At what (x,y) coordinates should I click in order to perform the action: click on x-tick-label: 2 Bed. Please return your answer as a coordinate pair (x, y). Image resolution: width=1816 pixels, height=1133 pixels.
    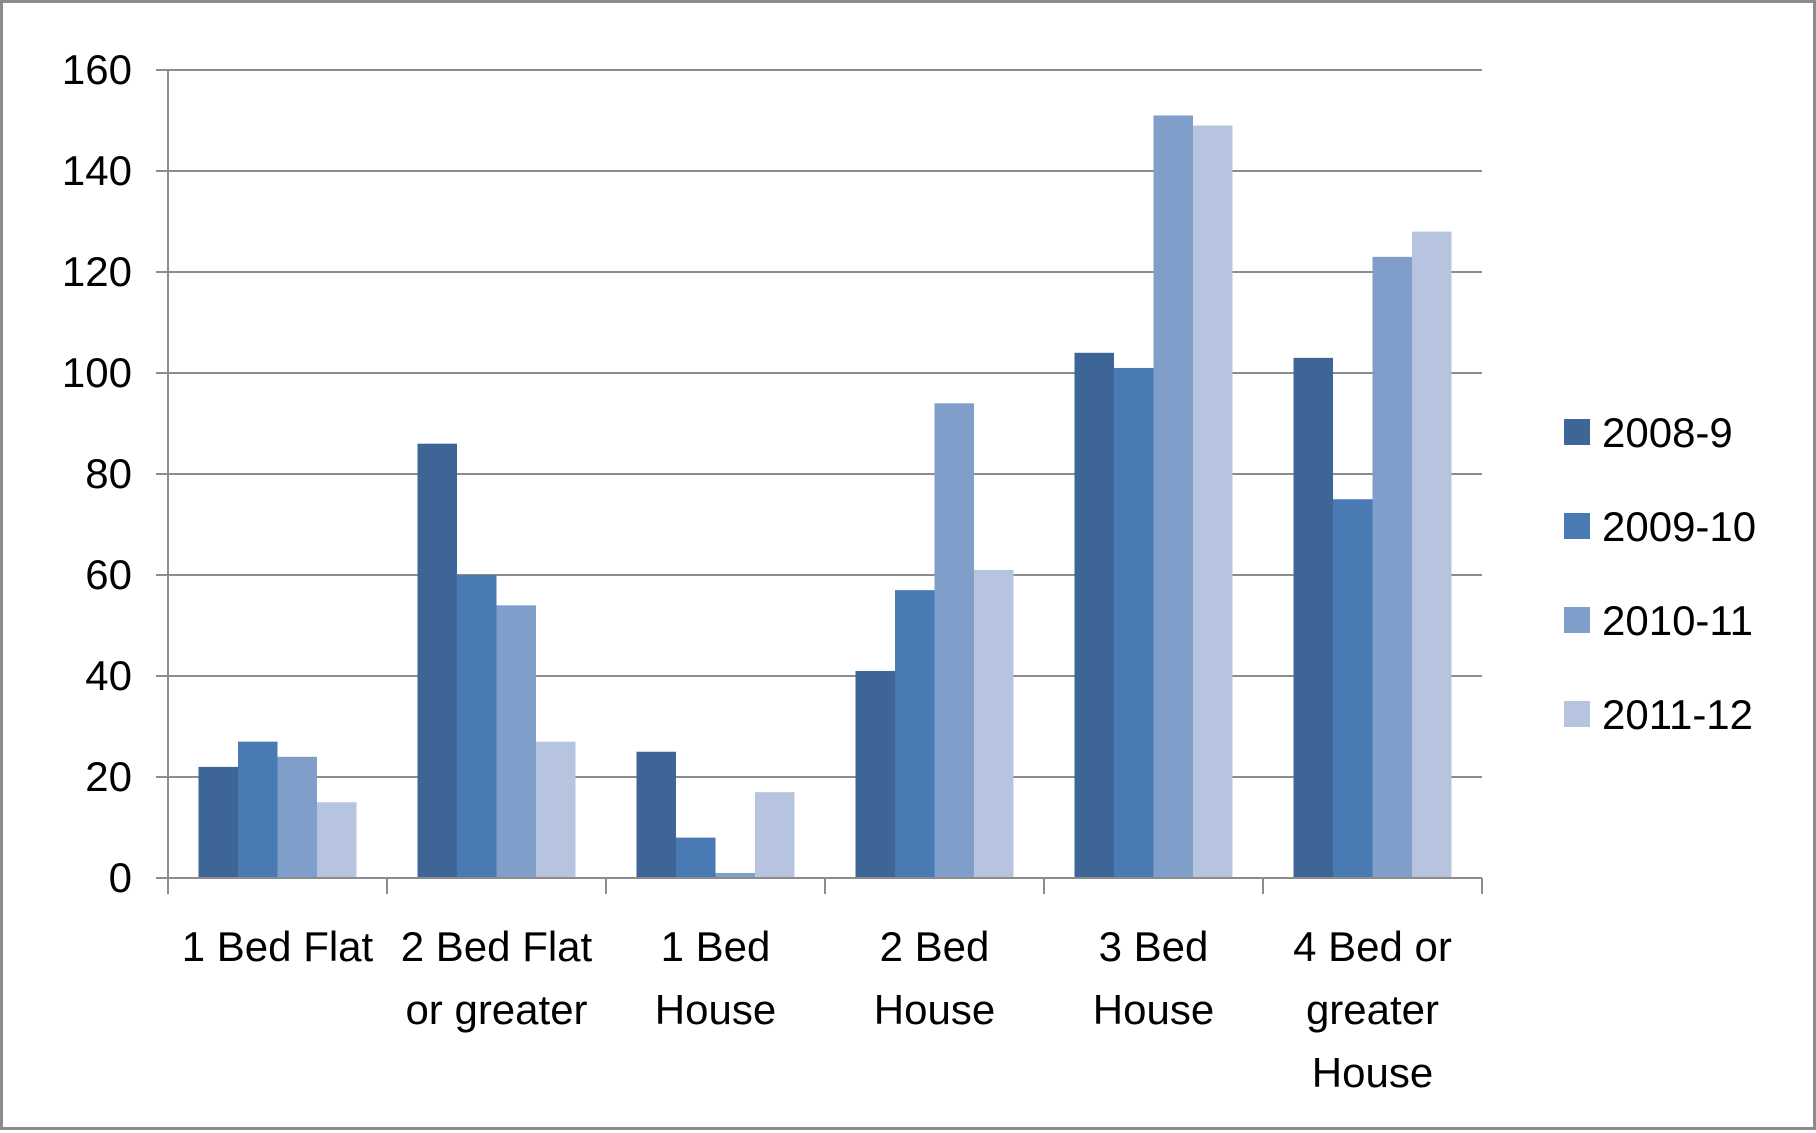
    Looking at the image, I should click on (935, 946).